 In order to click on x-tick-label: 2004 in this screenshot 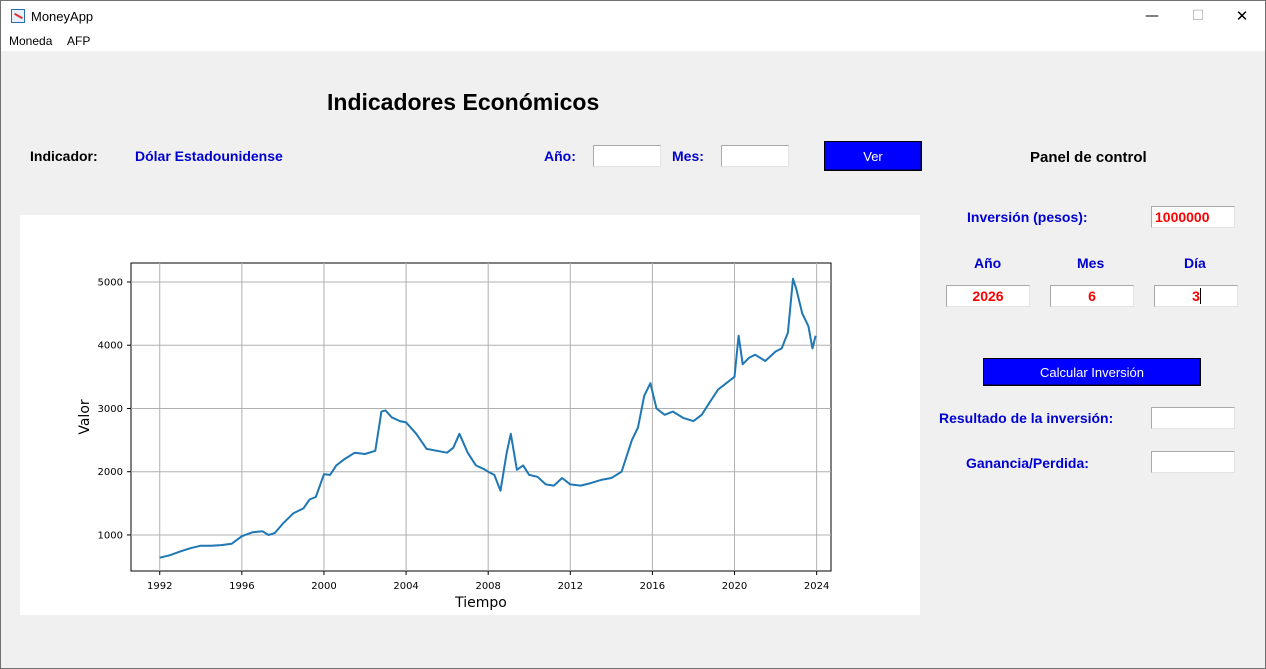, I will do `click(405, 586)`.